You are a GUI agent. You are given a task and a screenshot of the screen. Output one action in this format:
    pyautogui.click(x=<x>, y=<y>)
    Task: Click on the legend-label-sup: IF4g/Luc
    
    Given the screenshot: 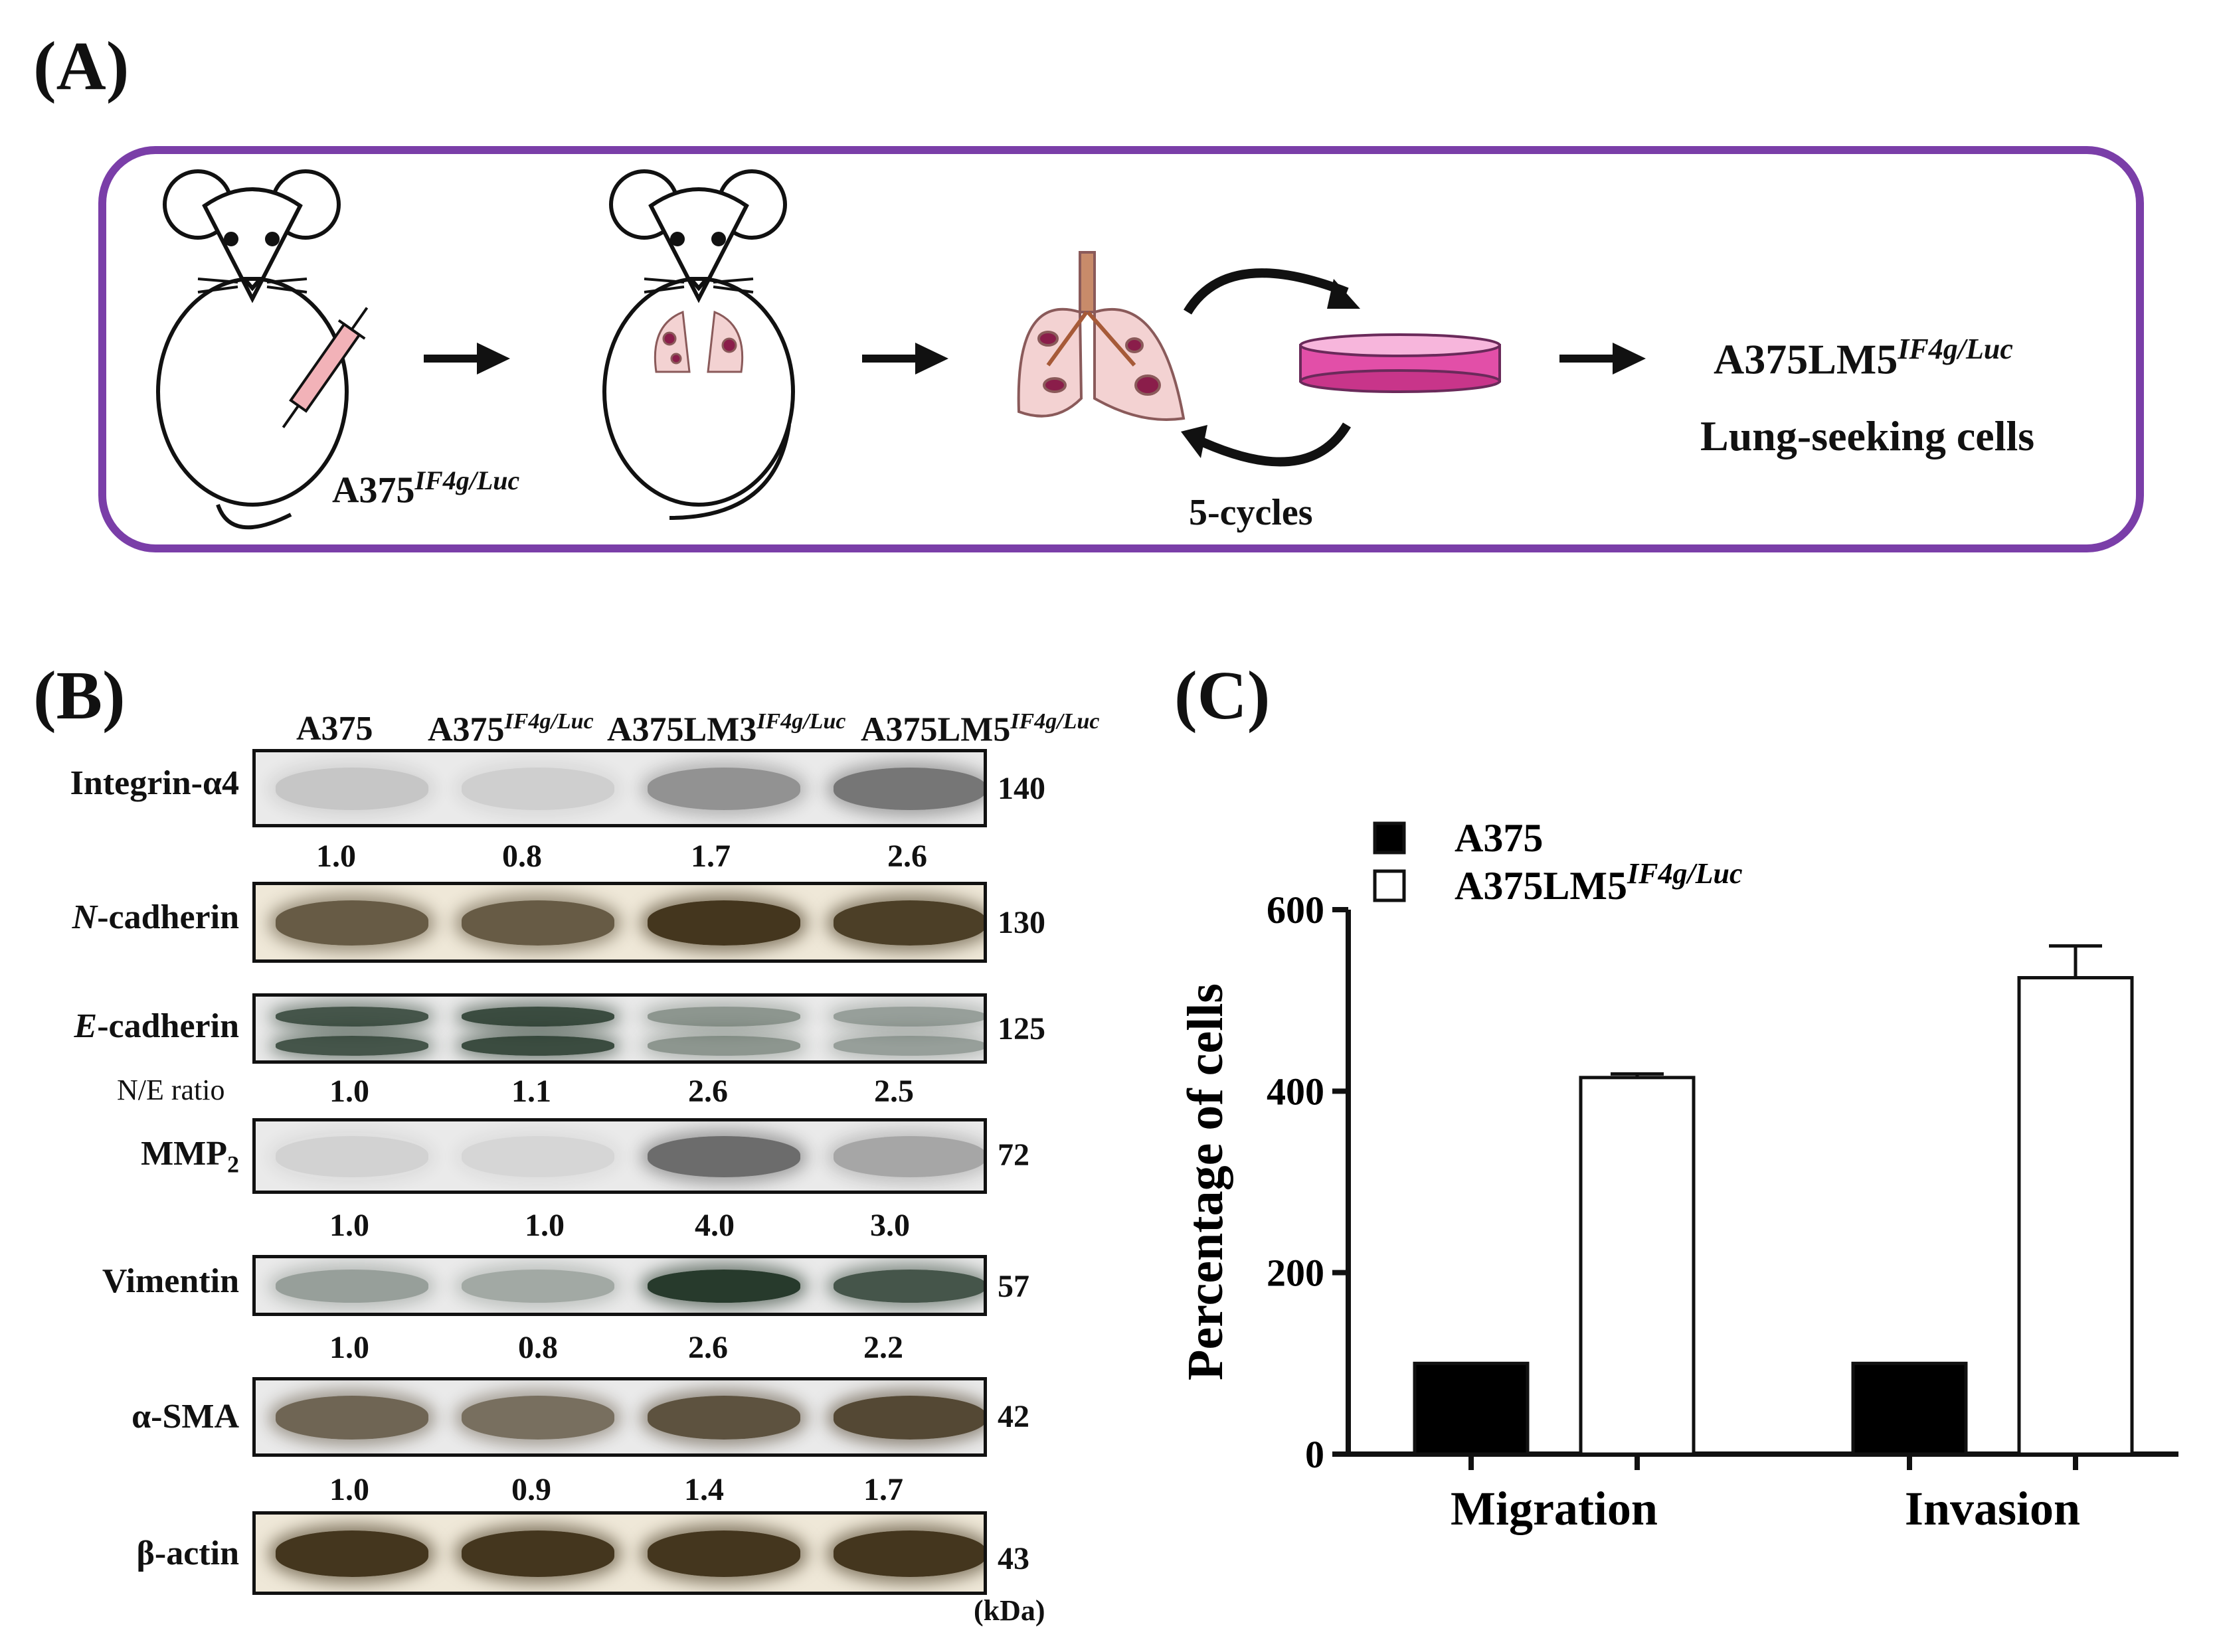 What is the action you would take?
    pyautogui.click(x=1685, y=873)
    